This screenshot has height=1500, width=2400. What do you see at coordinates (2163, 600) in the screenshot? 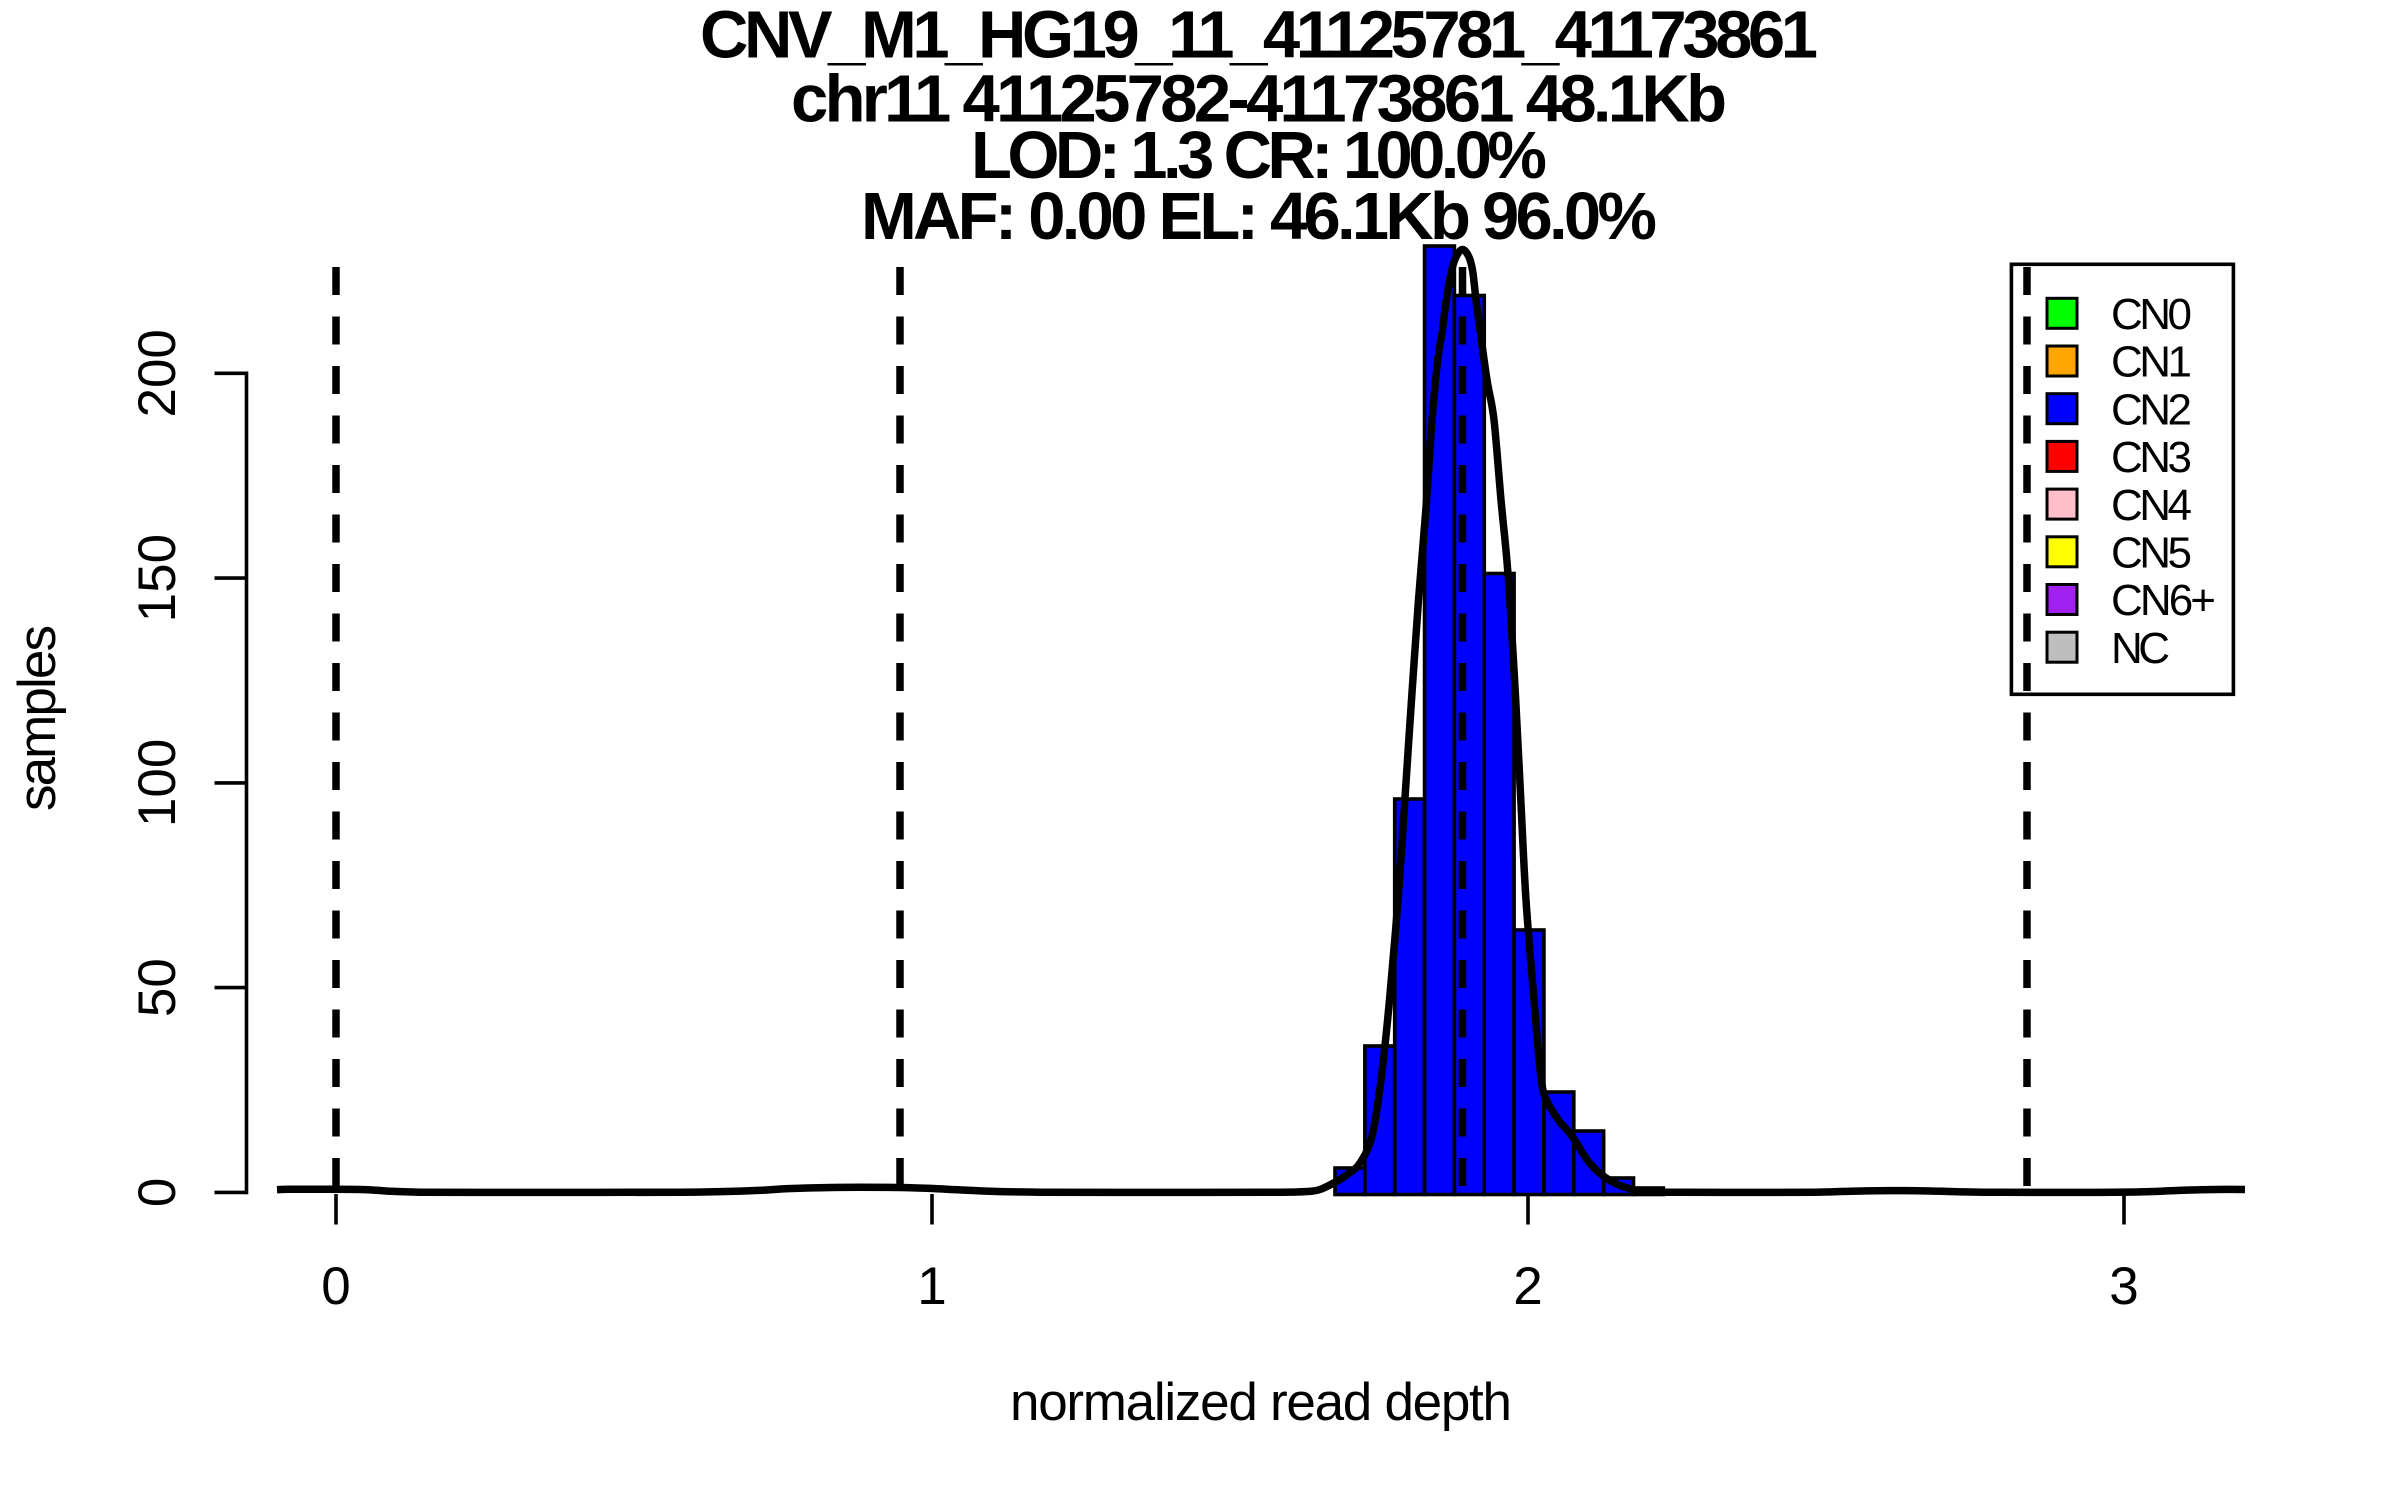
I see `svg-text: CN6+` at bounding box center [2163, 600].